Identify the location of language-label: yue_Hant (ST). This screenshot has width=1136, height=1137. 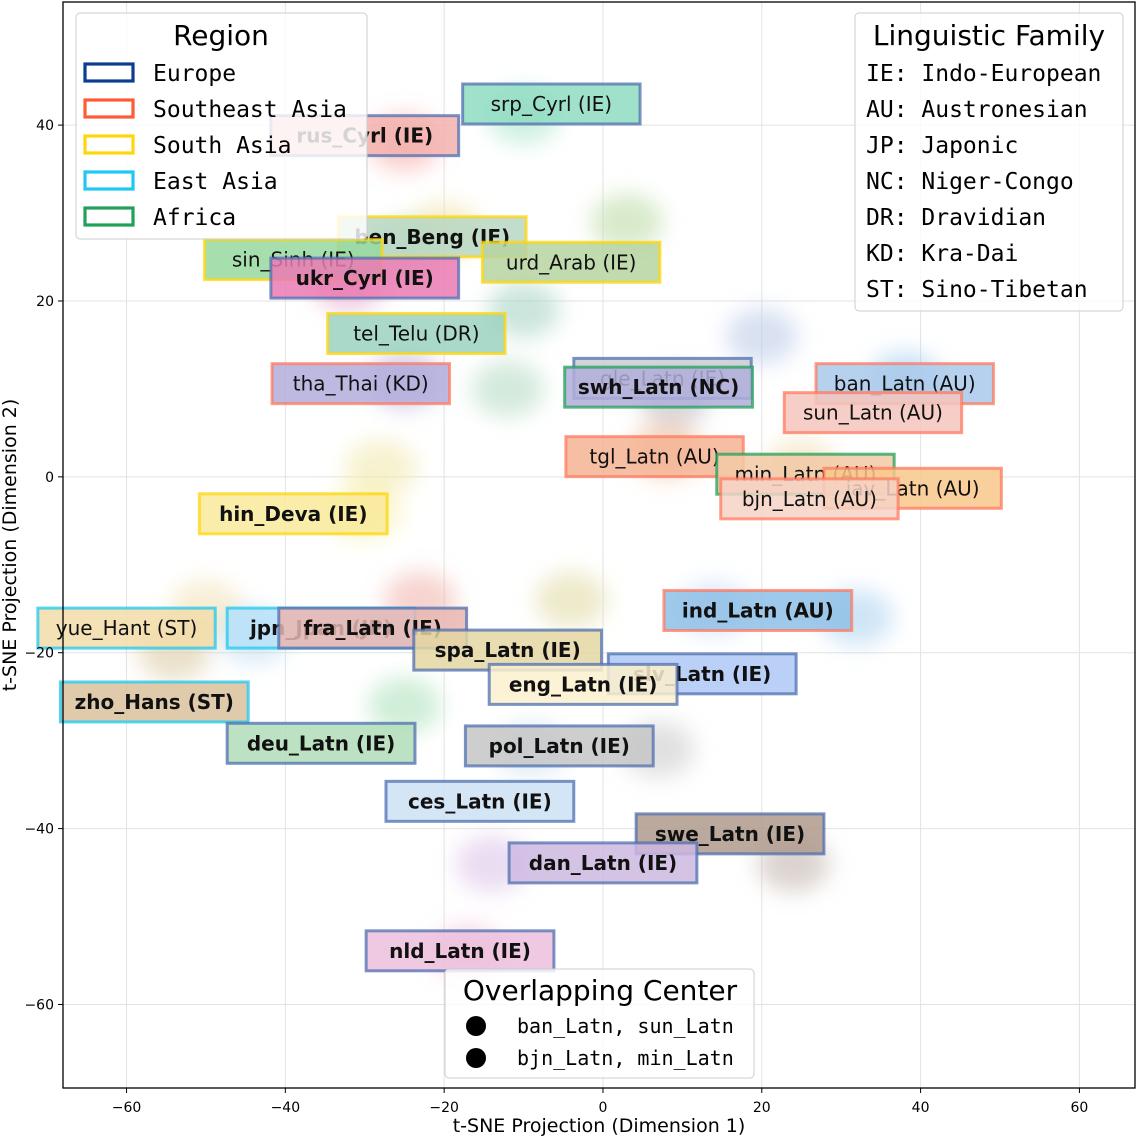
(126, 628).